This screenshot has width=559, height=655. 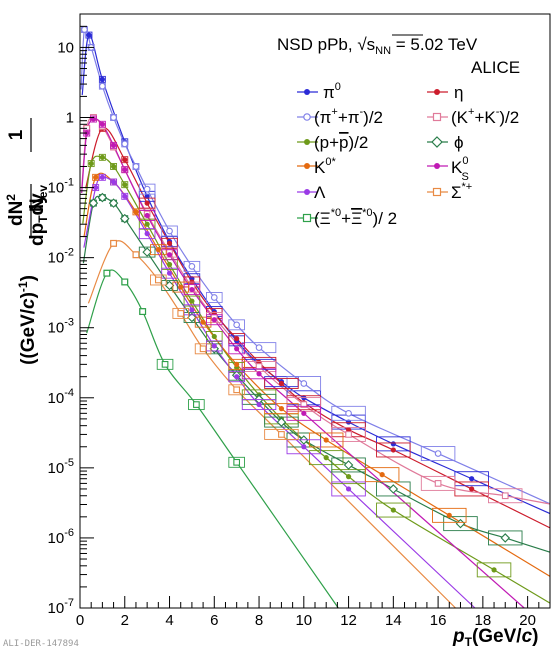 What do you see at coordinates (355, 217) in the screenshot?
I see `svg-text: (Ξ*0+Ξ*0)/ 2` at bounding box center [355, 217].